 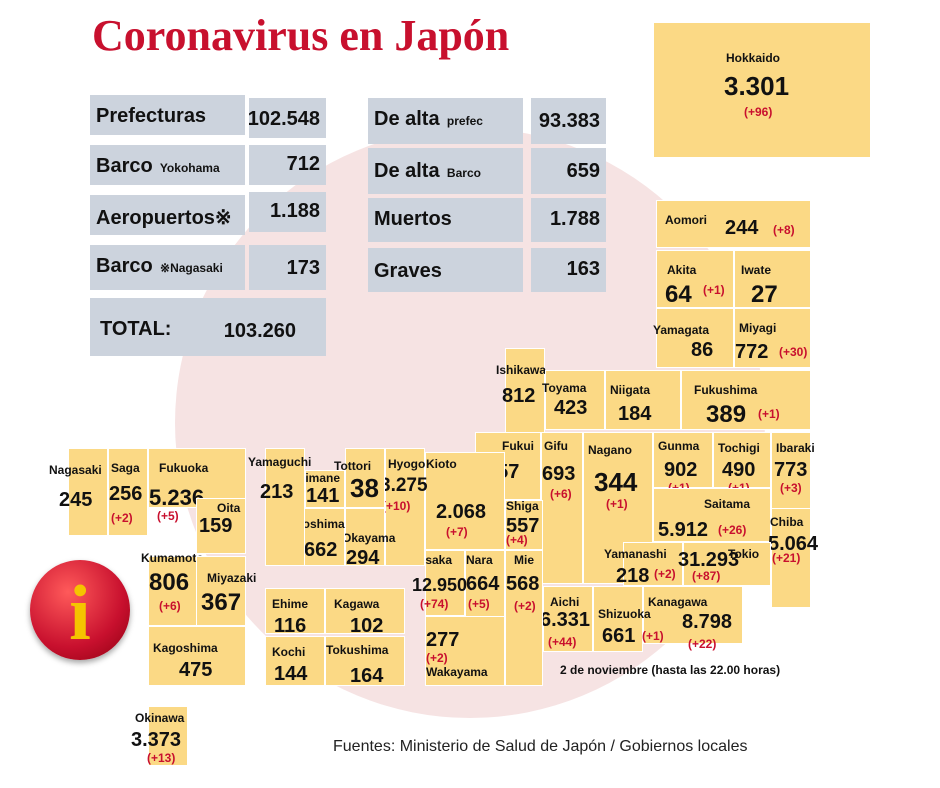 I want to click on prefecture-yamanashi: Yamanashi 218 (+2), so click(x=643, y=564).